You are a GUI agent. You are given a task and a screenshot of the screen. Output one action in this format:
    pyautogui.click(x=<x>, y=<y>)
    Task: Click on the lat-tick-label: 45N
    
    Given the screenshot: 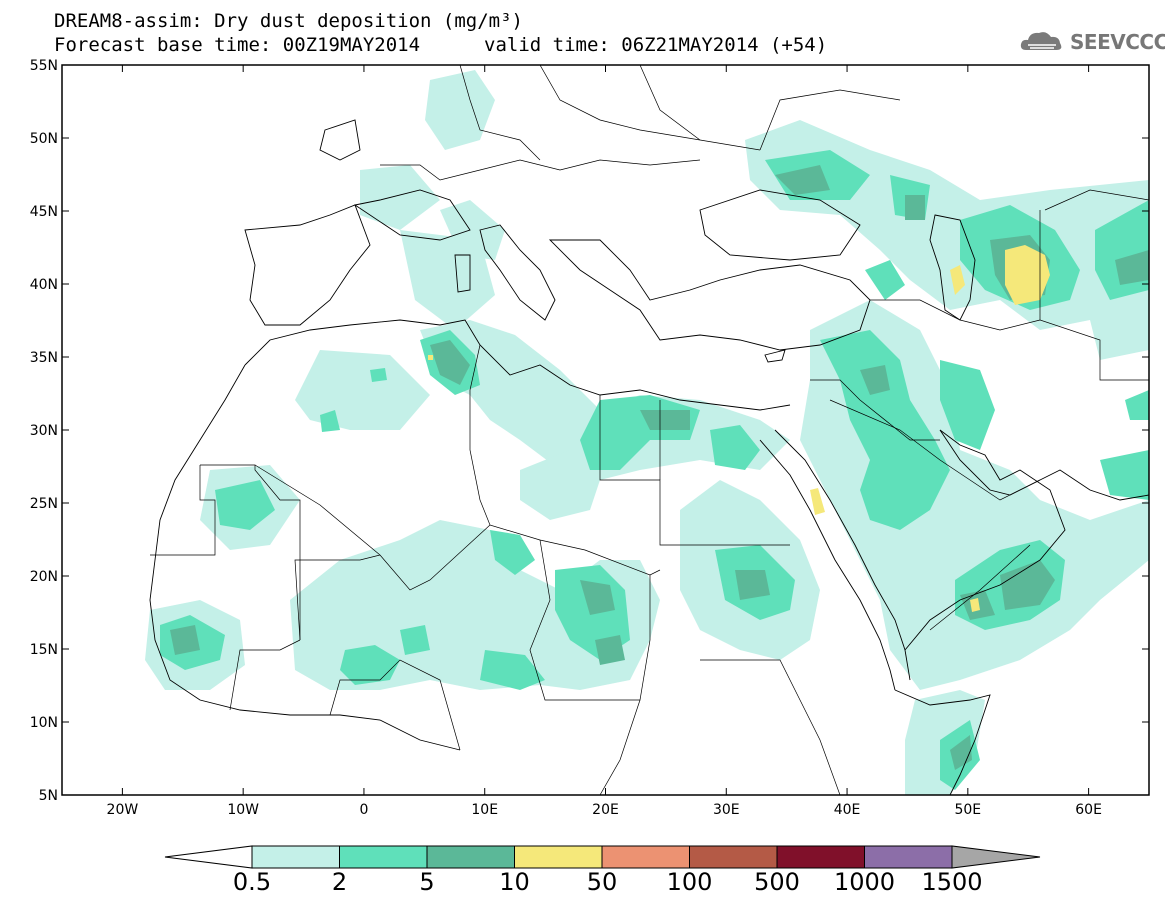 What is the action you would take?
    pyautogui.click(x=44, y=212)
    